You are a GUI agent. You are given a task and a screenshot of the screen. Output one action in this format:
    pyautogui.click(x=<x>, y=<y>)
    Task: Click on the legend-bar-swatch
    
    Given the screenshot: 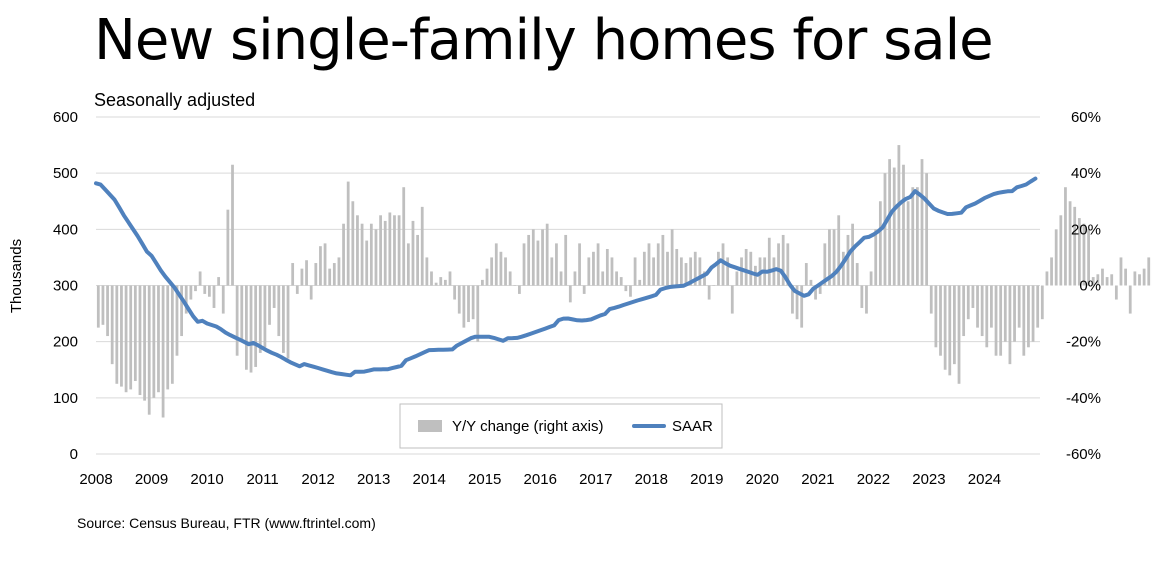 What is the action you would take?
    pyautogui.click(x=430, y=426)
    